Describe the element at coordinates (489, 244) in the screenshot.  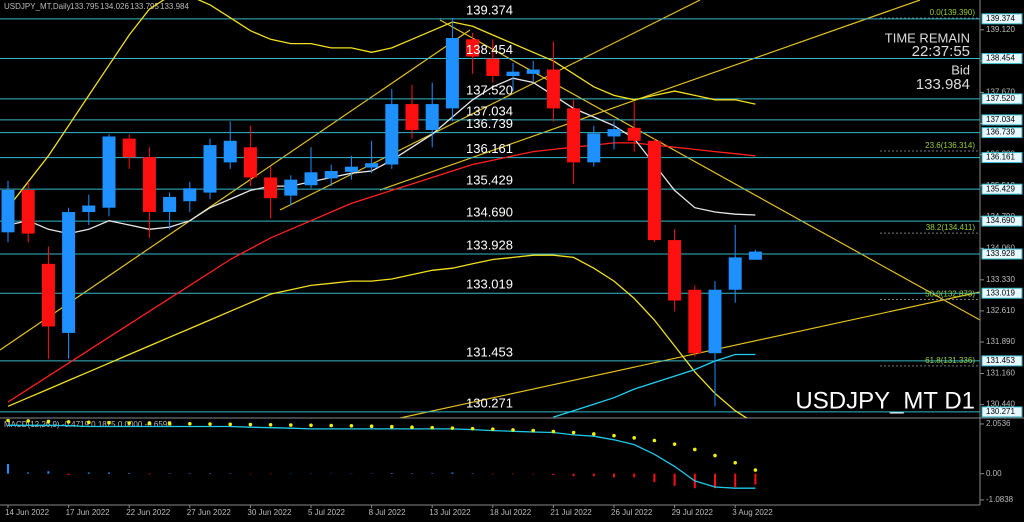
I see `level-label: 133.928` at that location.